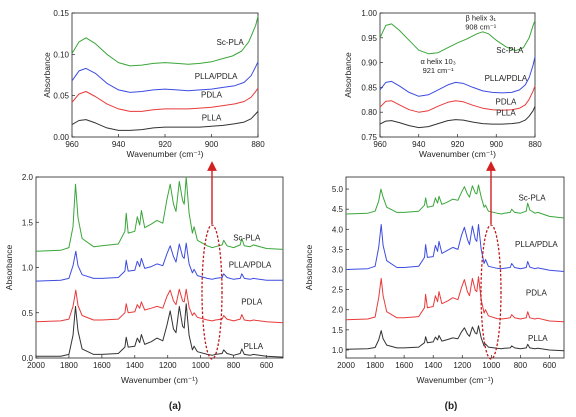  What do you see at coordinates (338, 189) in the screenshot?
I see `y-tick-label: 5.0` at bounding box center [338, 189].